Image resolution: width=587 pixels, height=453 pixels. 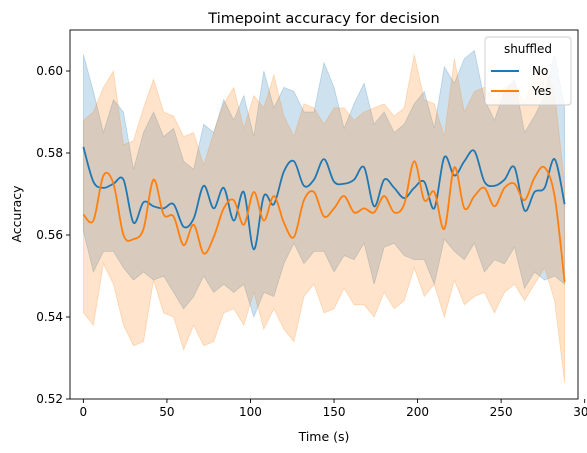 What do you see at coordinates (323, 19) in the screenshot?
I see `chart-title: Timepoint accuracy for decision` at bounding box center [323, 19].